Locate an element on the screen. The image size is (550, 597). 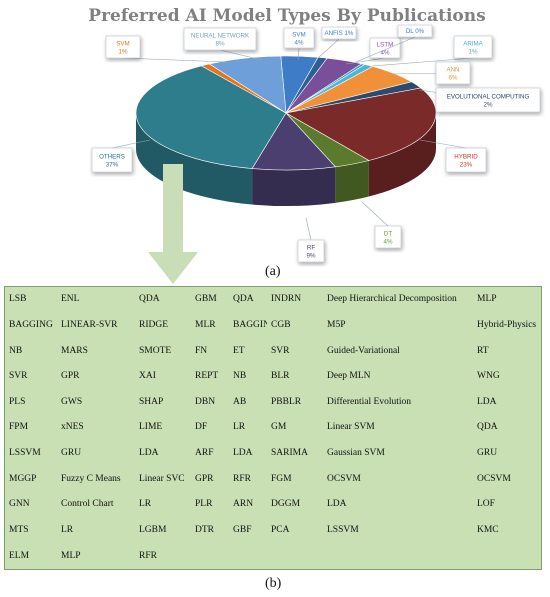
chart-title: Preferred AI Model Types By Publications is located at coordinates (286, 16).